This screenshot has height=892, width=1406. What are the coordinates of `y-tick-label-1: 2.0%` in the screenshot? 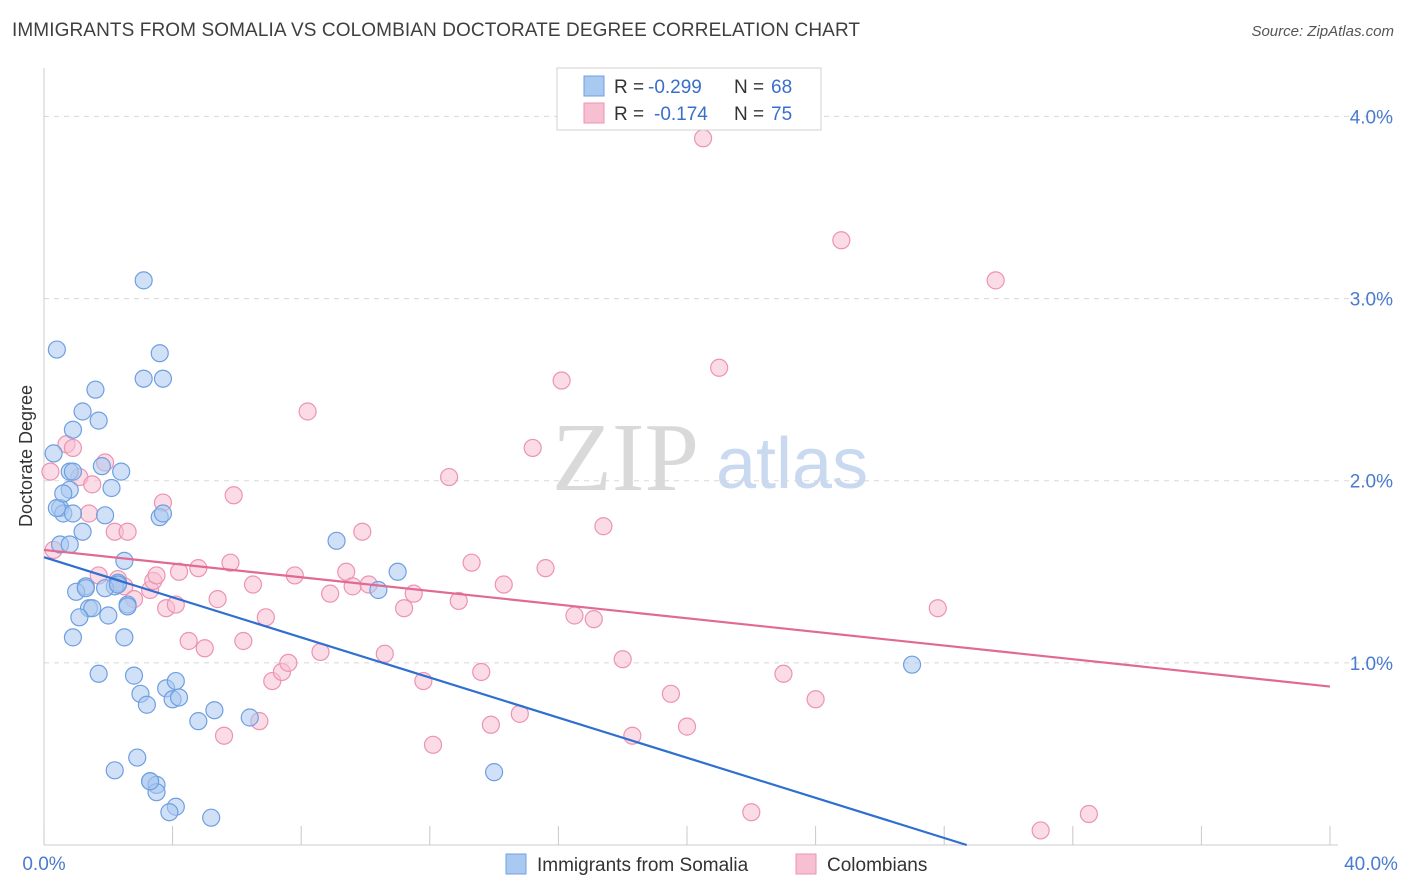 It's located at (1371, 482).